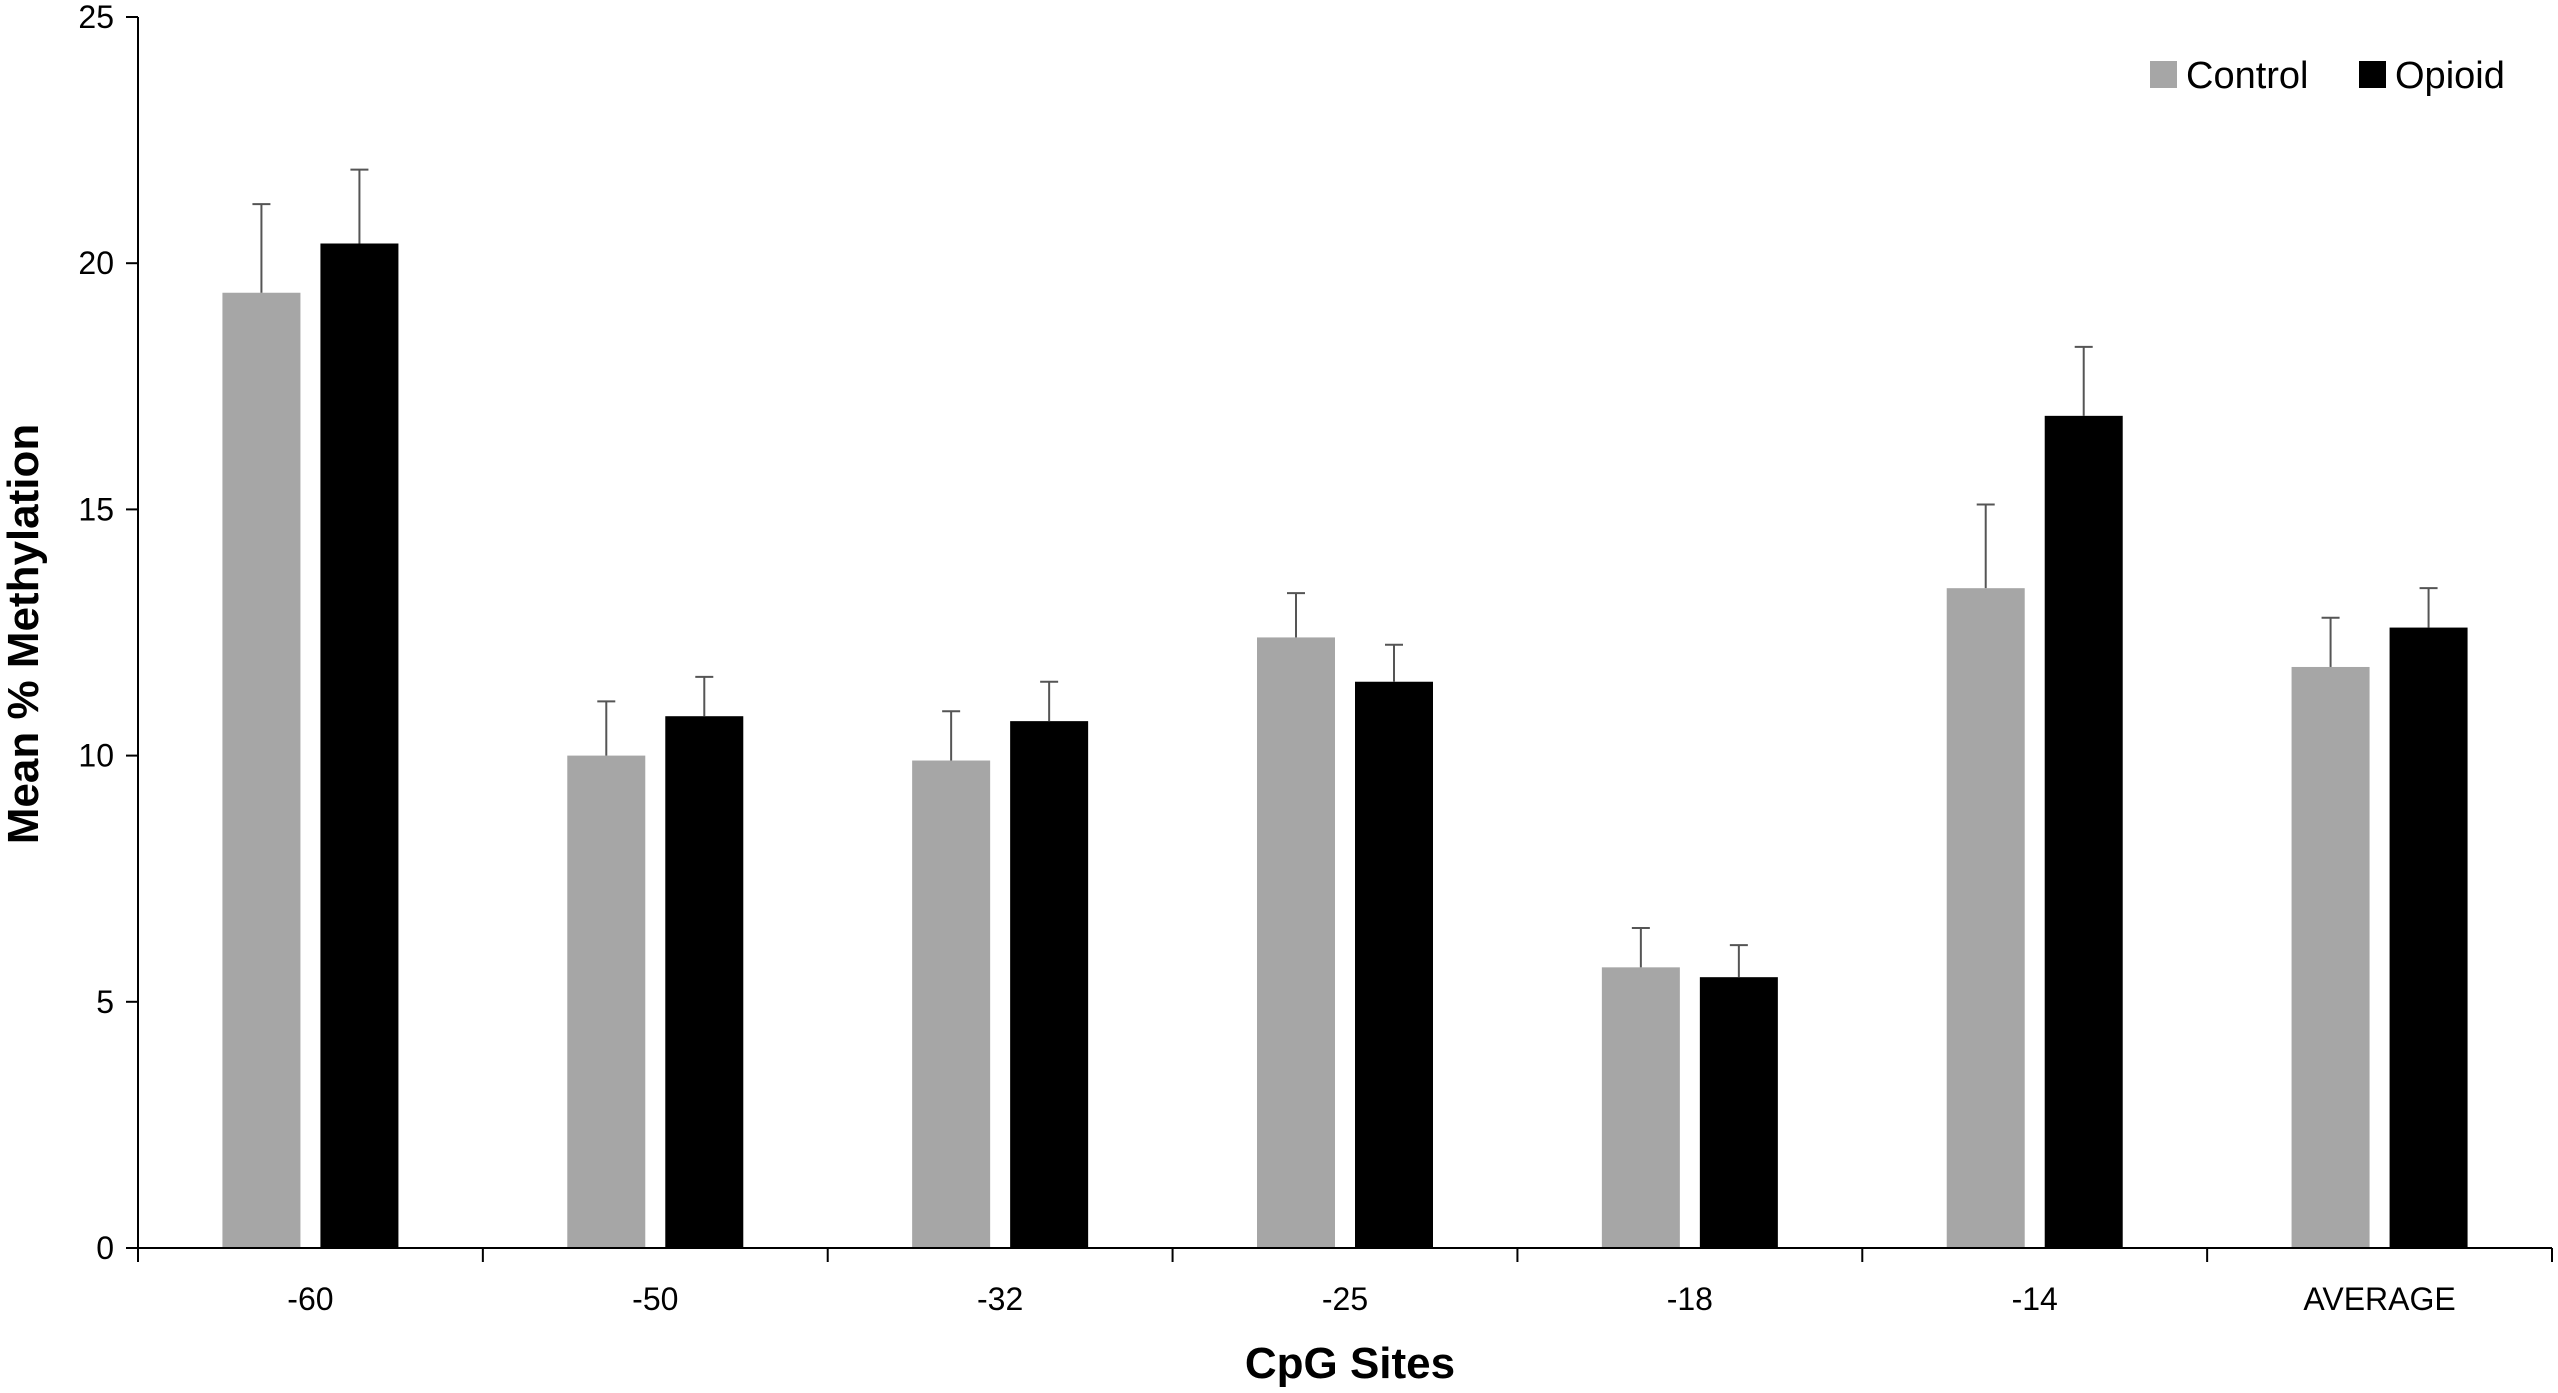  What do you see at coordinates (24, 634) in the screenshot?
I see `y-axis-title: Mean % Methylation` at bounding box center [24, 634].